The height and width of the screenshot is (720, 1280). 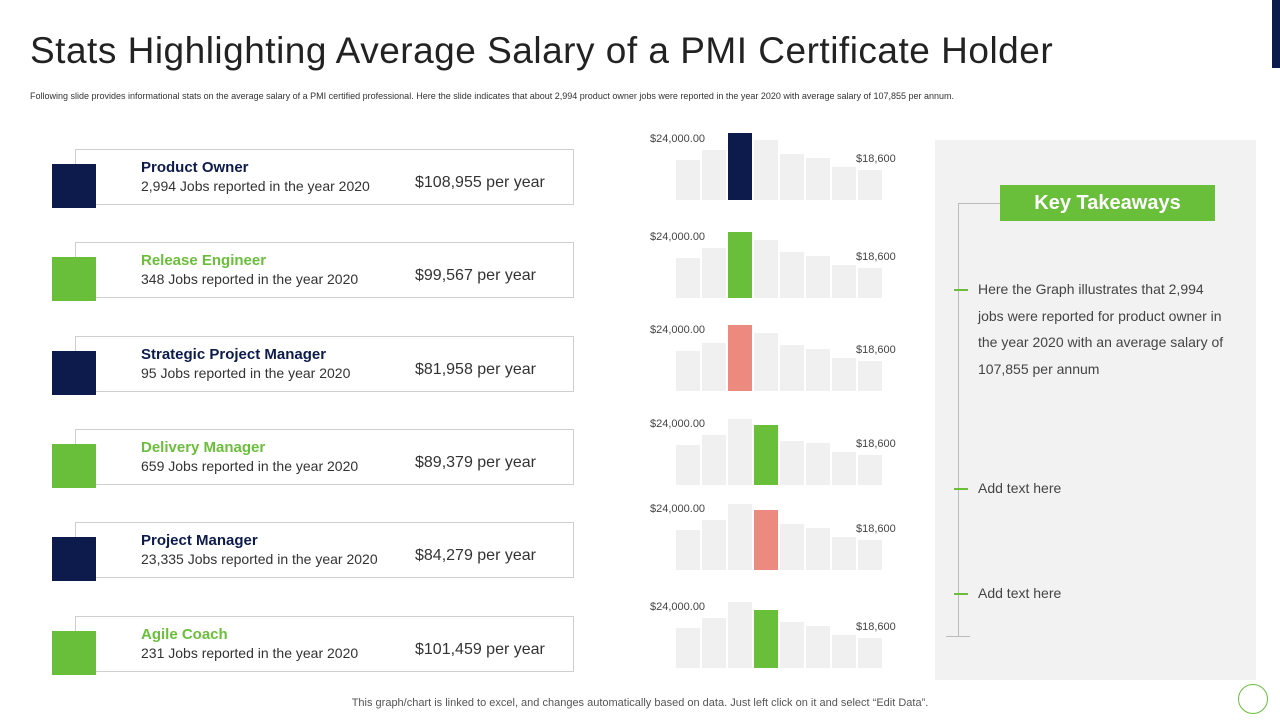 What do you see at coordinates (475, 462) in the screenshot?
I see `card-salary: $89,379 per year` at bounding box center [475, 462].